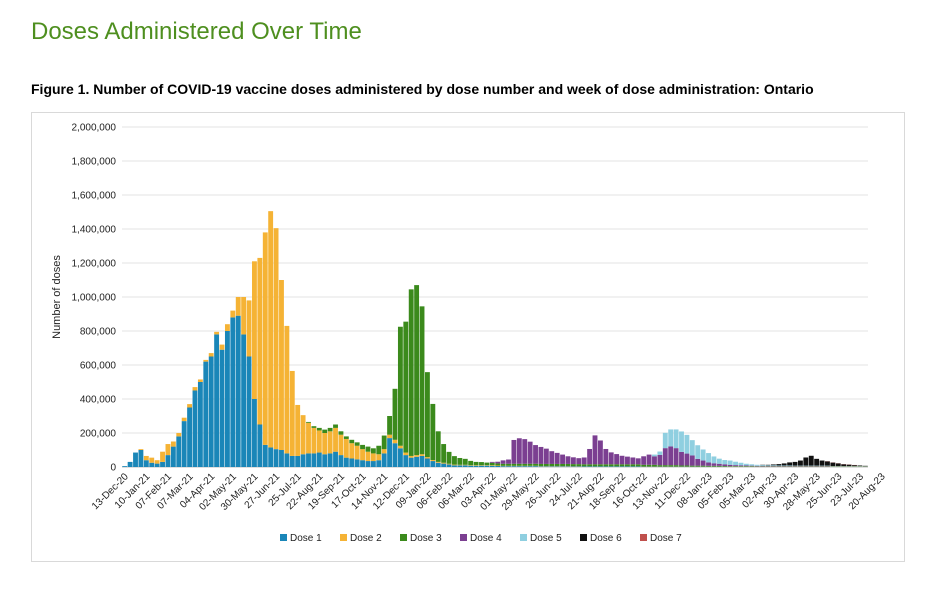 This screenshot has width=928, height=590. Describe the element at coordinates (343, 537) in the screenshot. I see `legend-swatch` at that location.